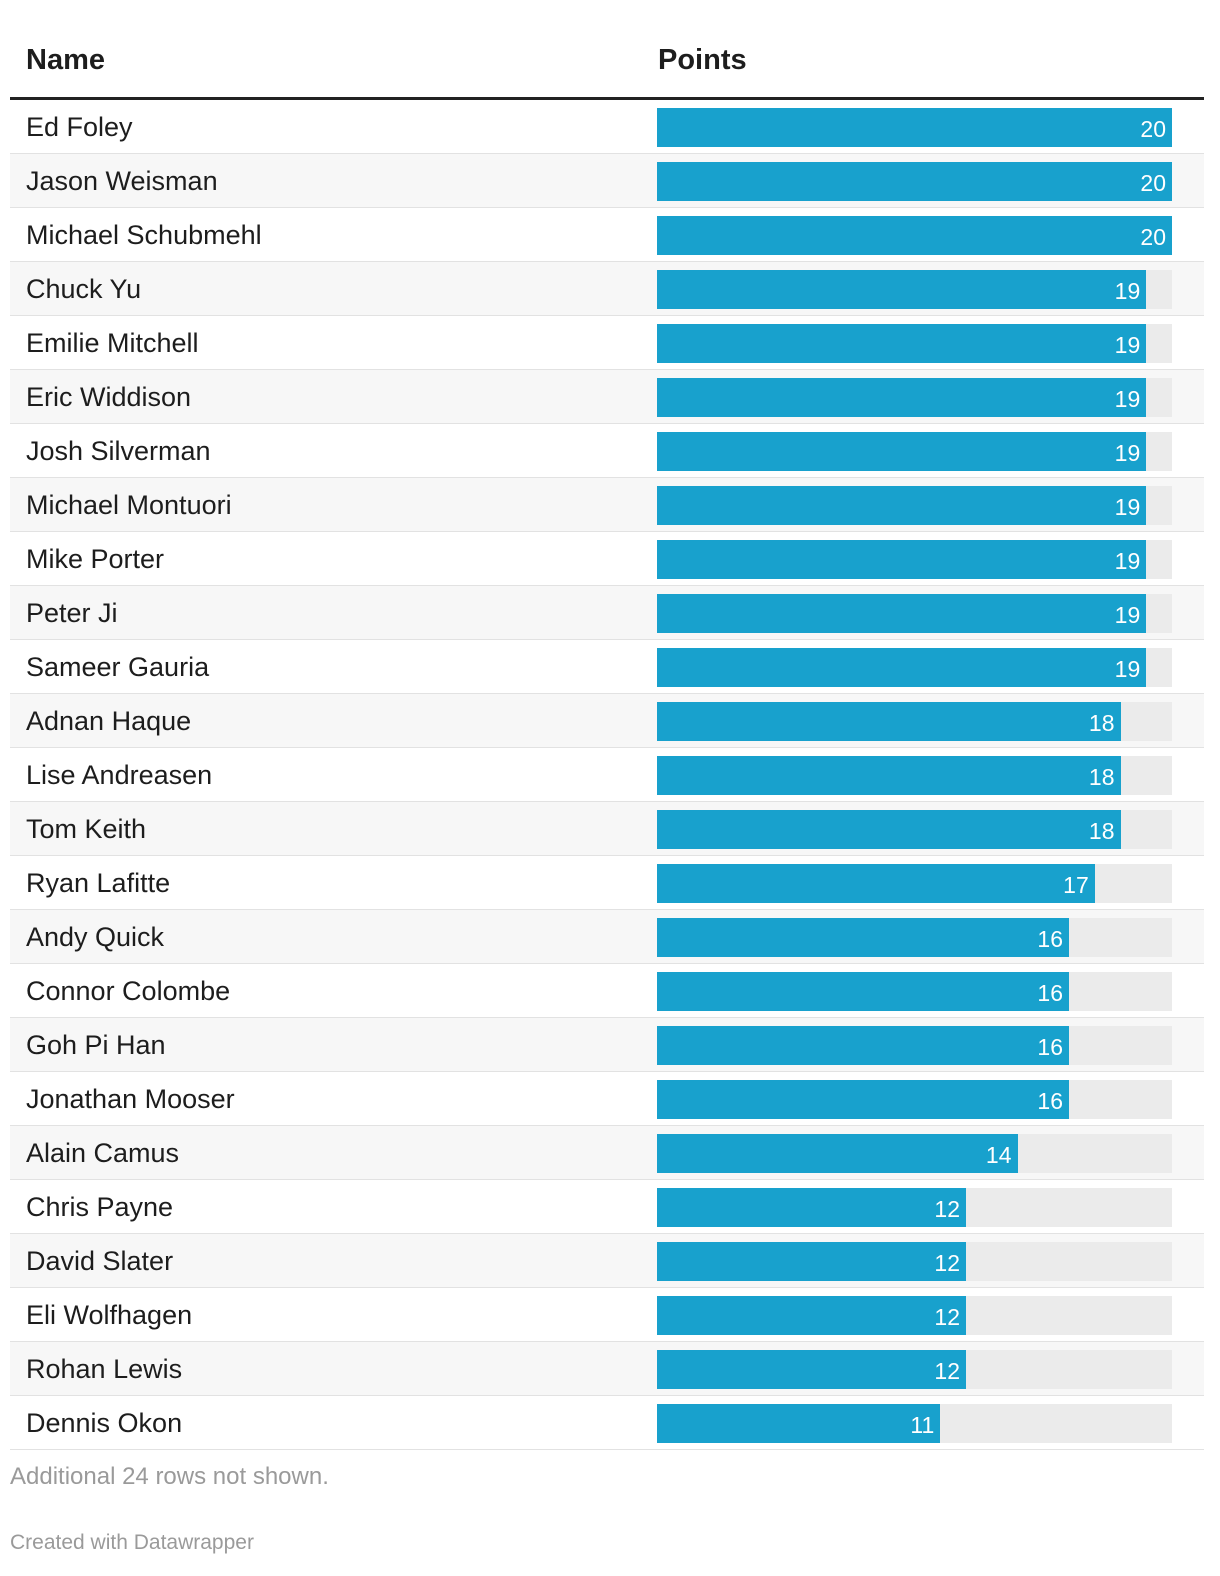 The height and width of the screenshot is (1576, 1220). I want to click on points-bar: 17, so click(876, 883).